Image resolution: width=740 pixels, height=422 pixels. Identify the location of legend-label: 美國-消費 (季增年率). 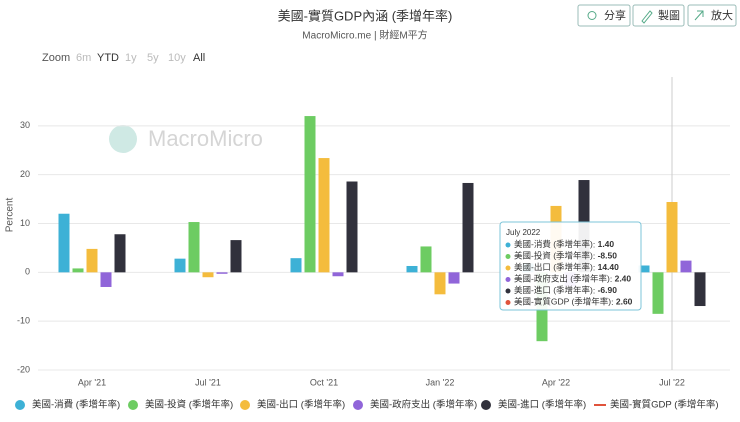
(76, 405).